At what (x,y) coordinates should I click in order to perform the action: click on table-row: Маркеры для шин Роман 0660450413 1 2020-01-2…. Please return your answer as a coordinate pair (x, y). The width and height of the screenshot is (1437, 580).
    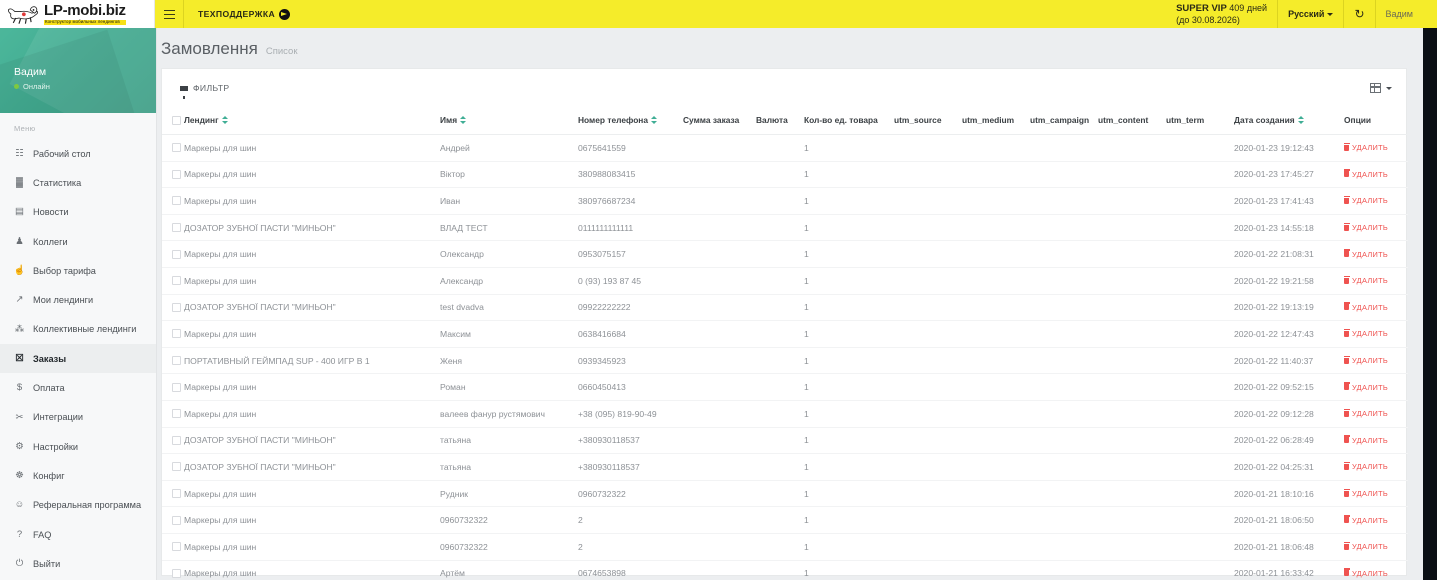
    Looking at the image, I should click on (785, 387).